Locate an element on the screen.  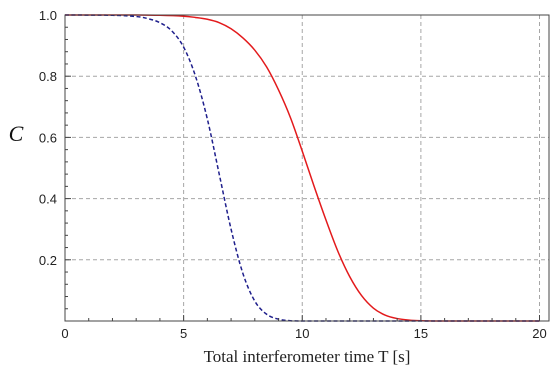
y-tick-label: 1.0 is located at coordinates (48, 15).